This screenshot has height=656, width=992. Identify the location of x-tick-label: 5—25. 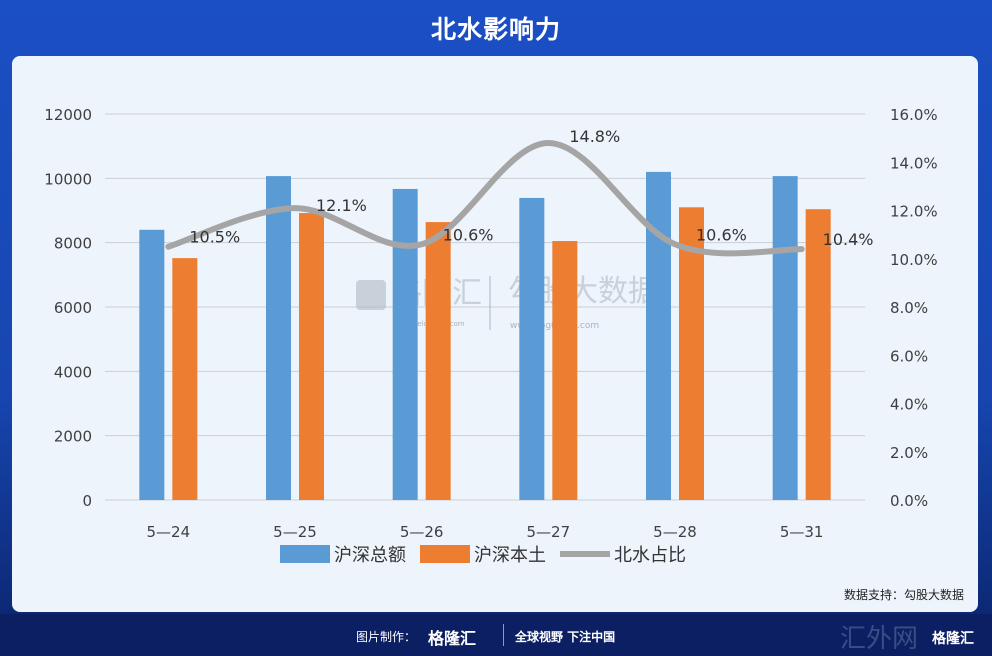
(295, 532).